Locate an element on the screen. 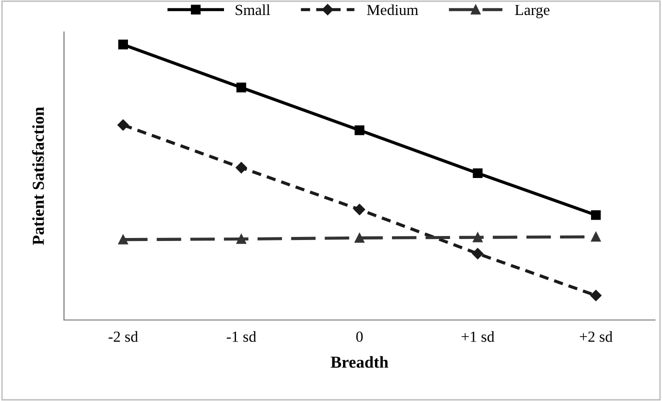  y-axis-title: Patient Satisfaction is located at coordinates (38, 176).